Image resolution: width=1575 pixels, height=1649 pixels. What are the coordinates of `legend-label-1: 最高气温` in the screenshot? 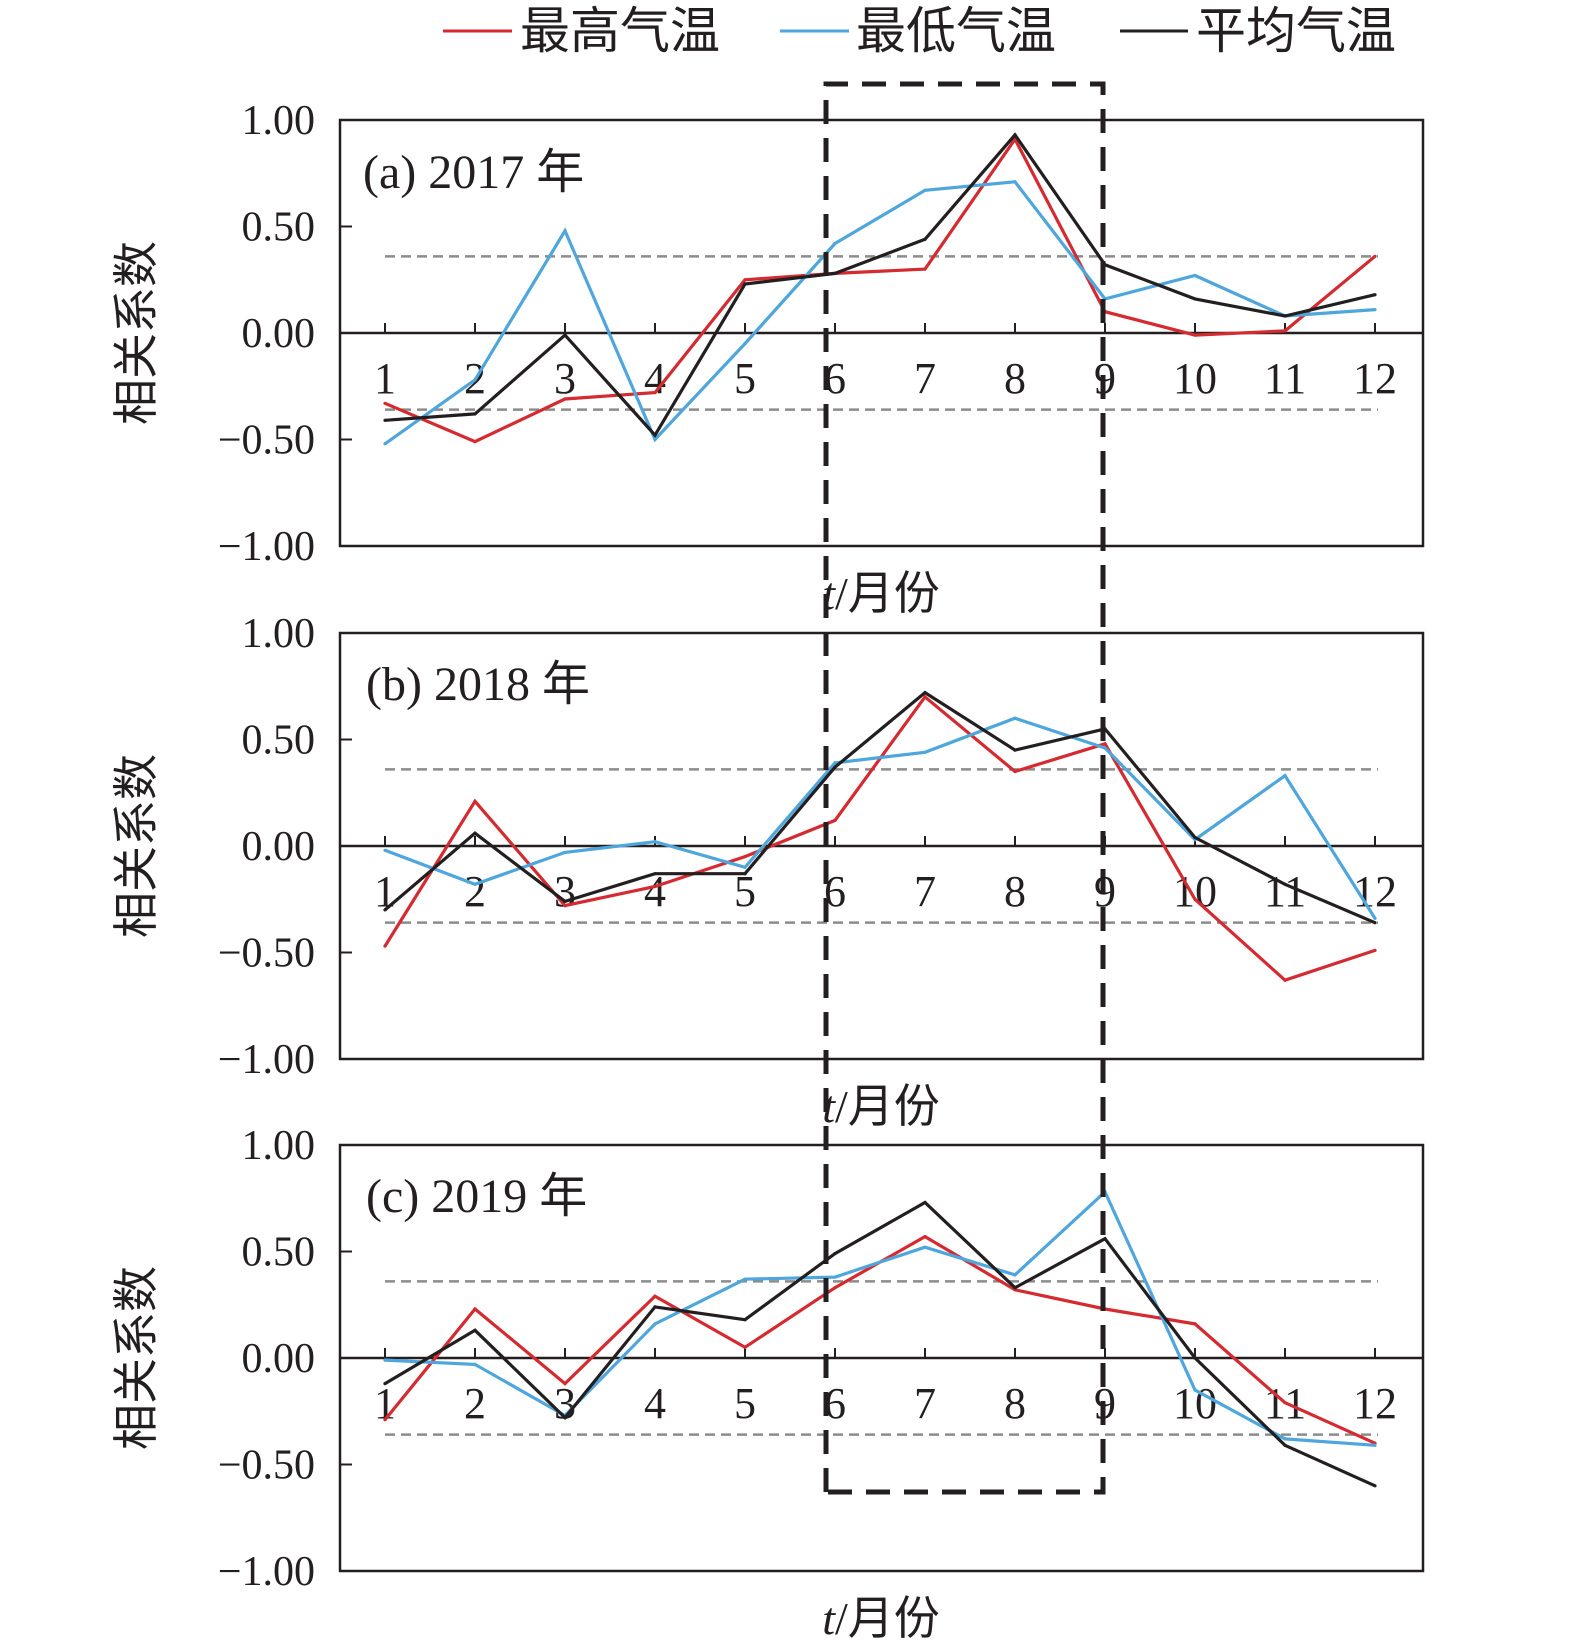 It's located at (620, 31).